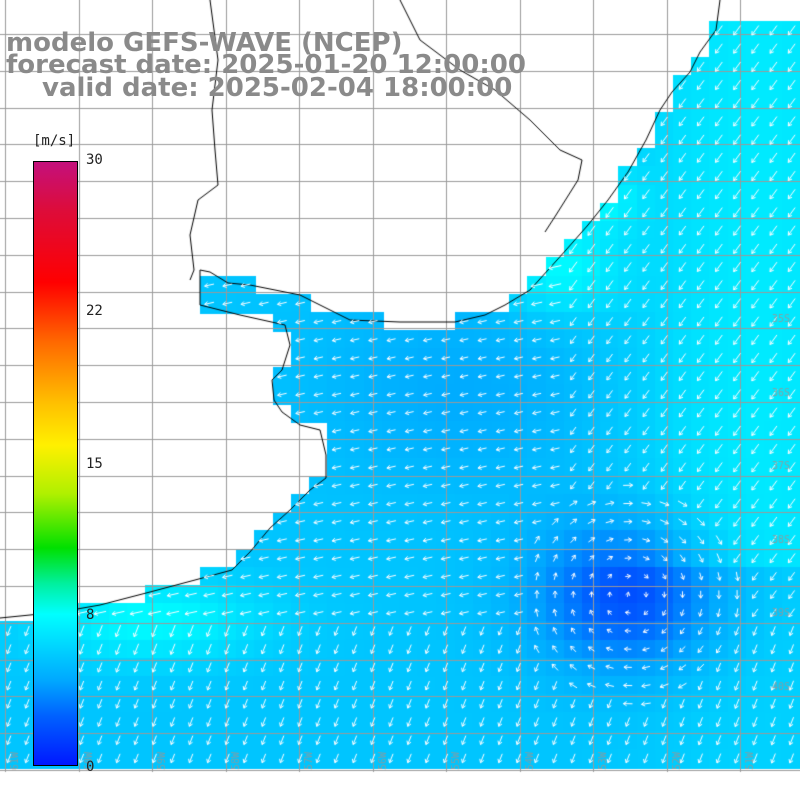 This screenshot has height=800, width=800. What do you see at coordinates (94, 160) in the screenshot?
I see `colorbar-tick-30: 30` at bounding box center [94, 160].